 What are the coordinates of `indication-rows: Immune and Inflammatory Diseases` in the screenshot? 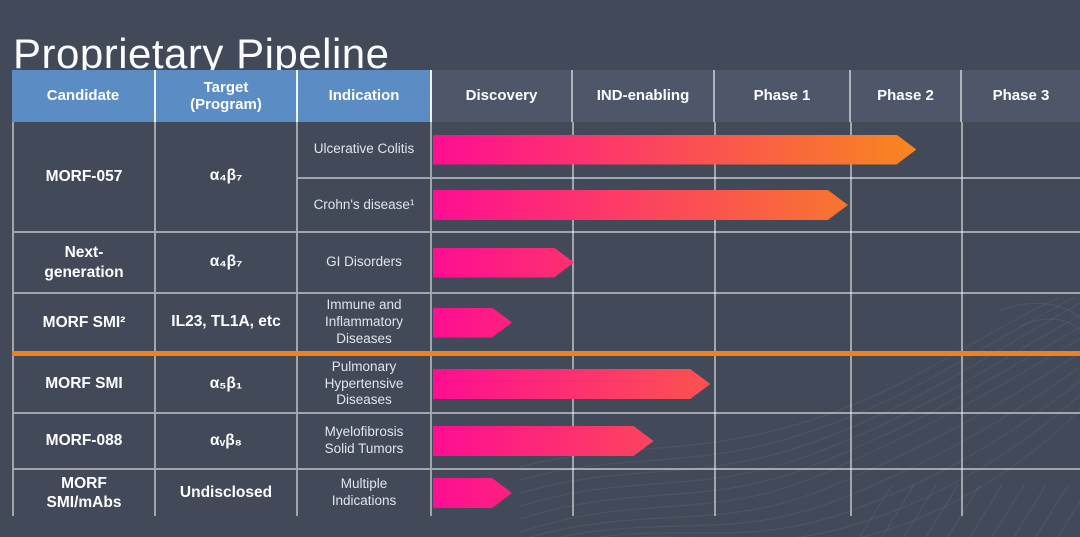 It's located at (689, 322).